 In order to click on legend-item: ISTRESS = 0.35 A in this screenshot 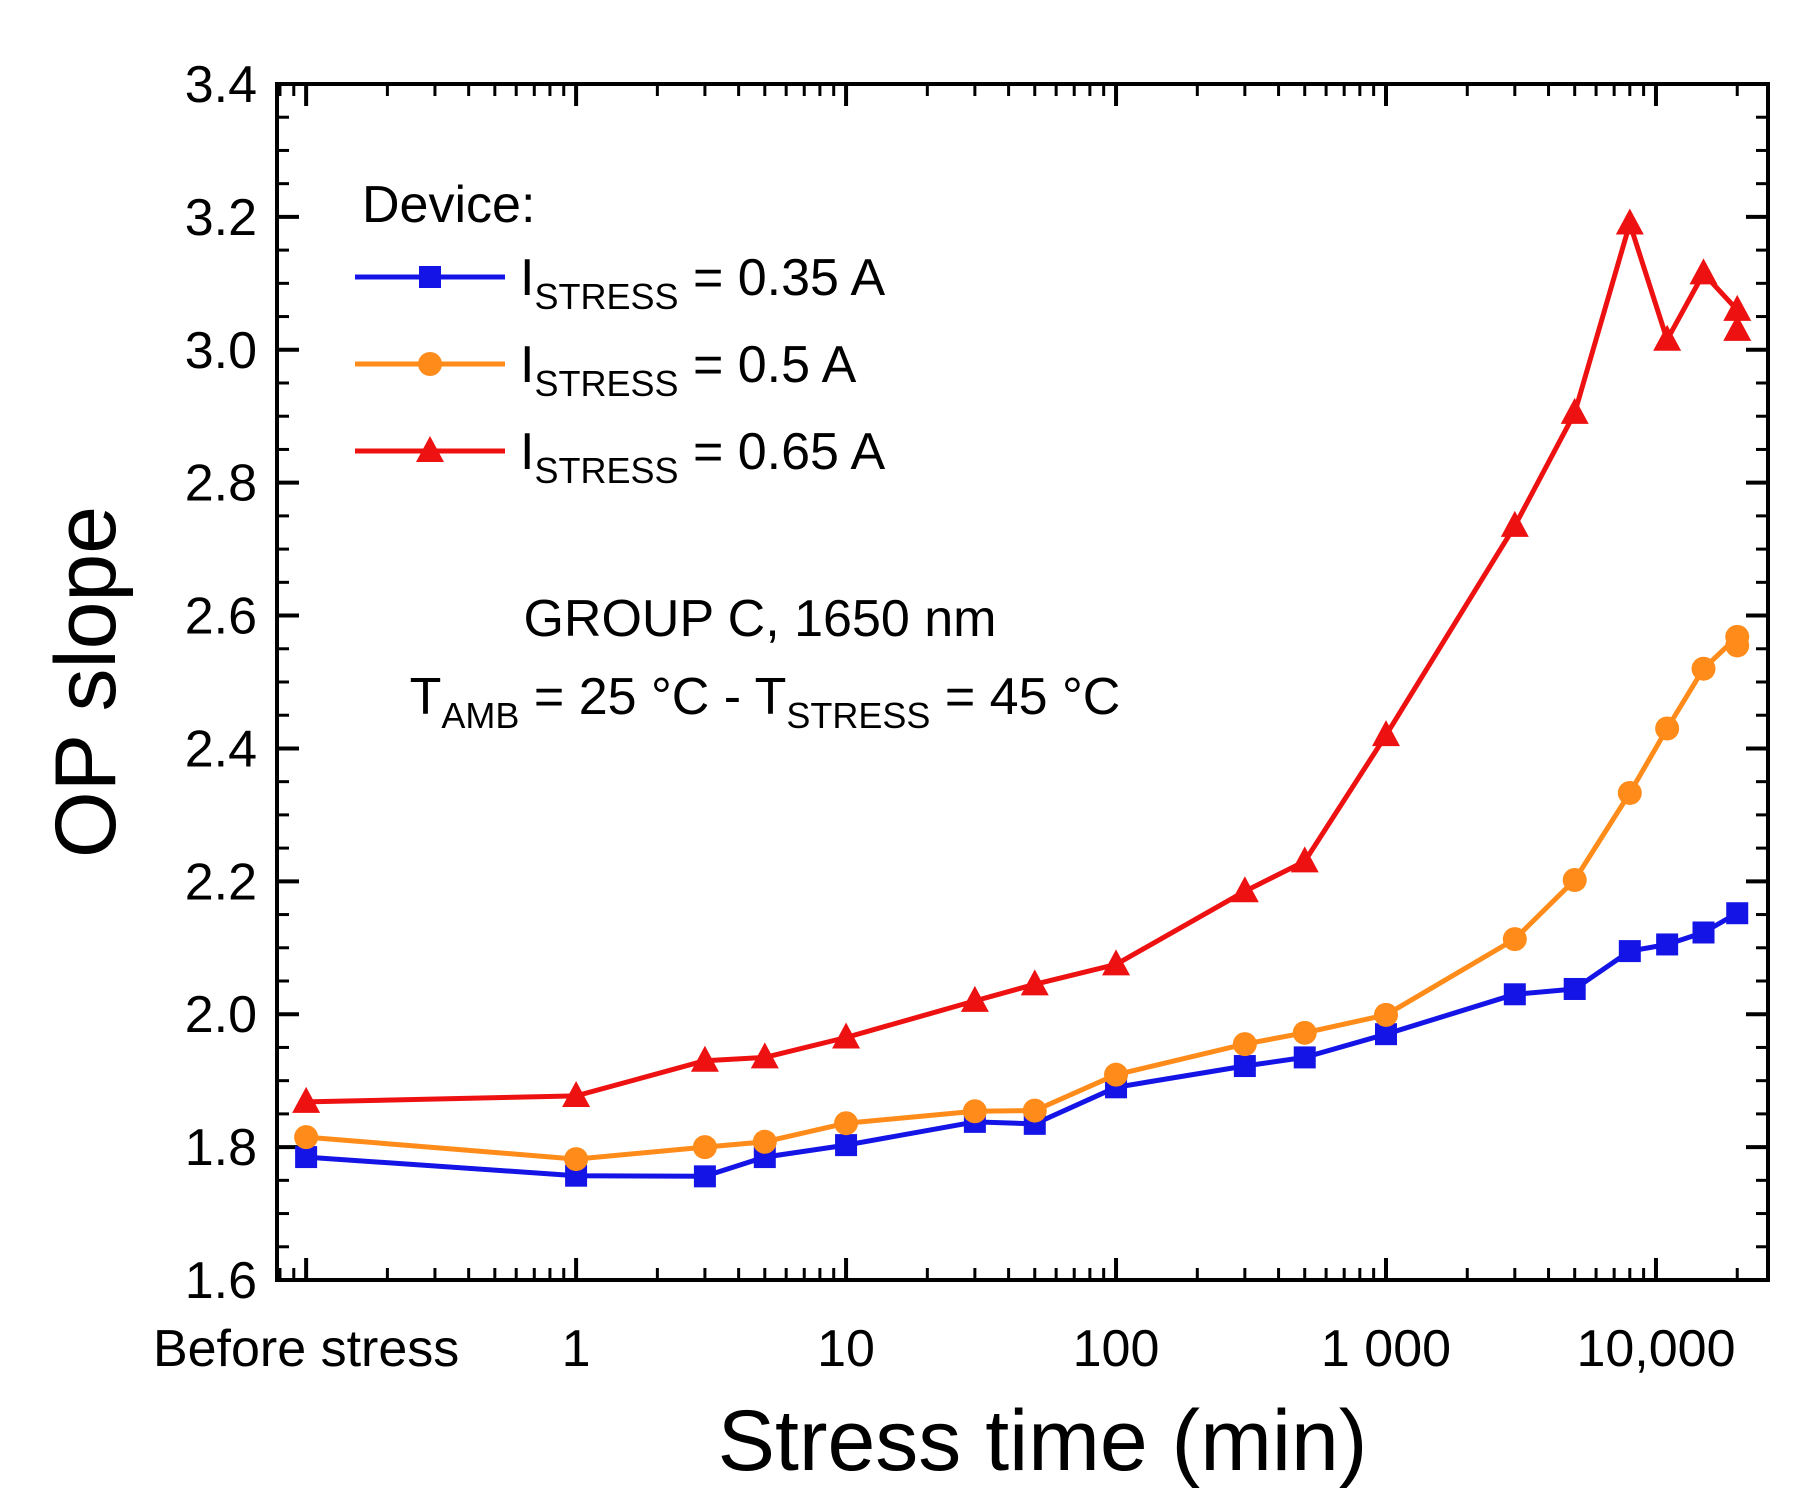, I will do `click(620, 283)`.